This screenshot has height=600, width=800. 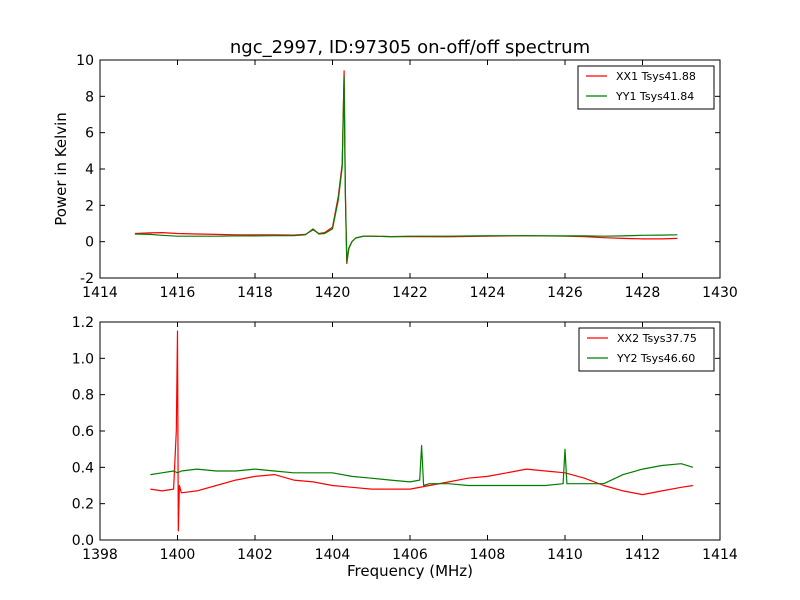 What do you see at coordinates (410, 555) in the screenshot?
I see `bottom-x-tick-label: 1406` at bounding box center [410, 555].